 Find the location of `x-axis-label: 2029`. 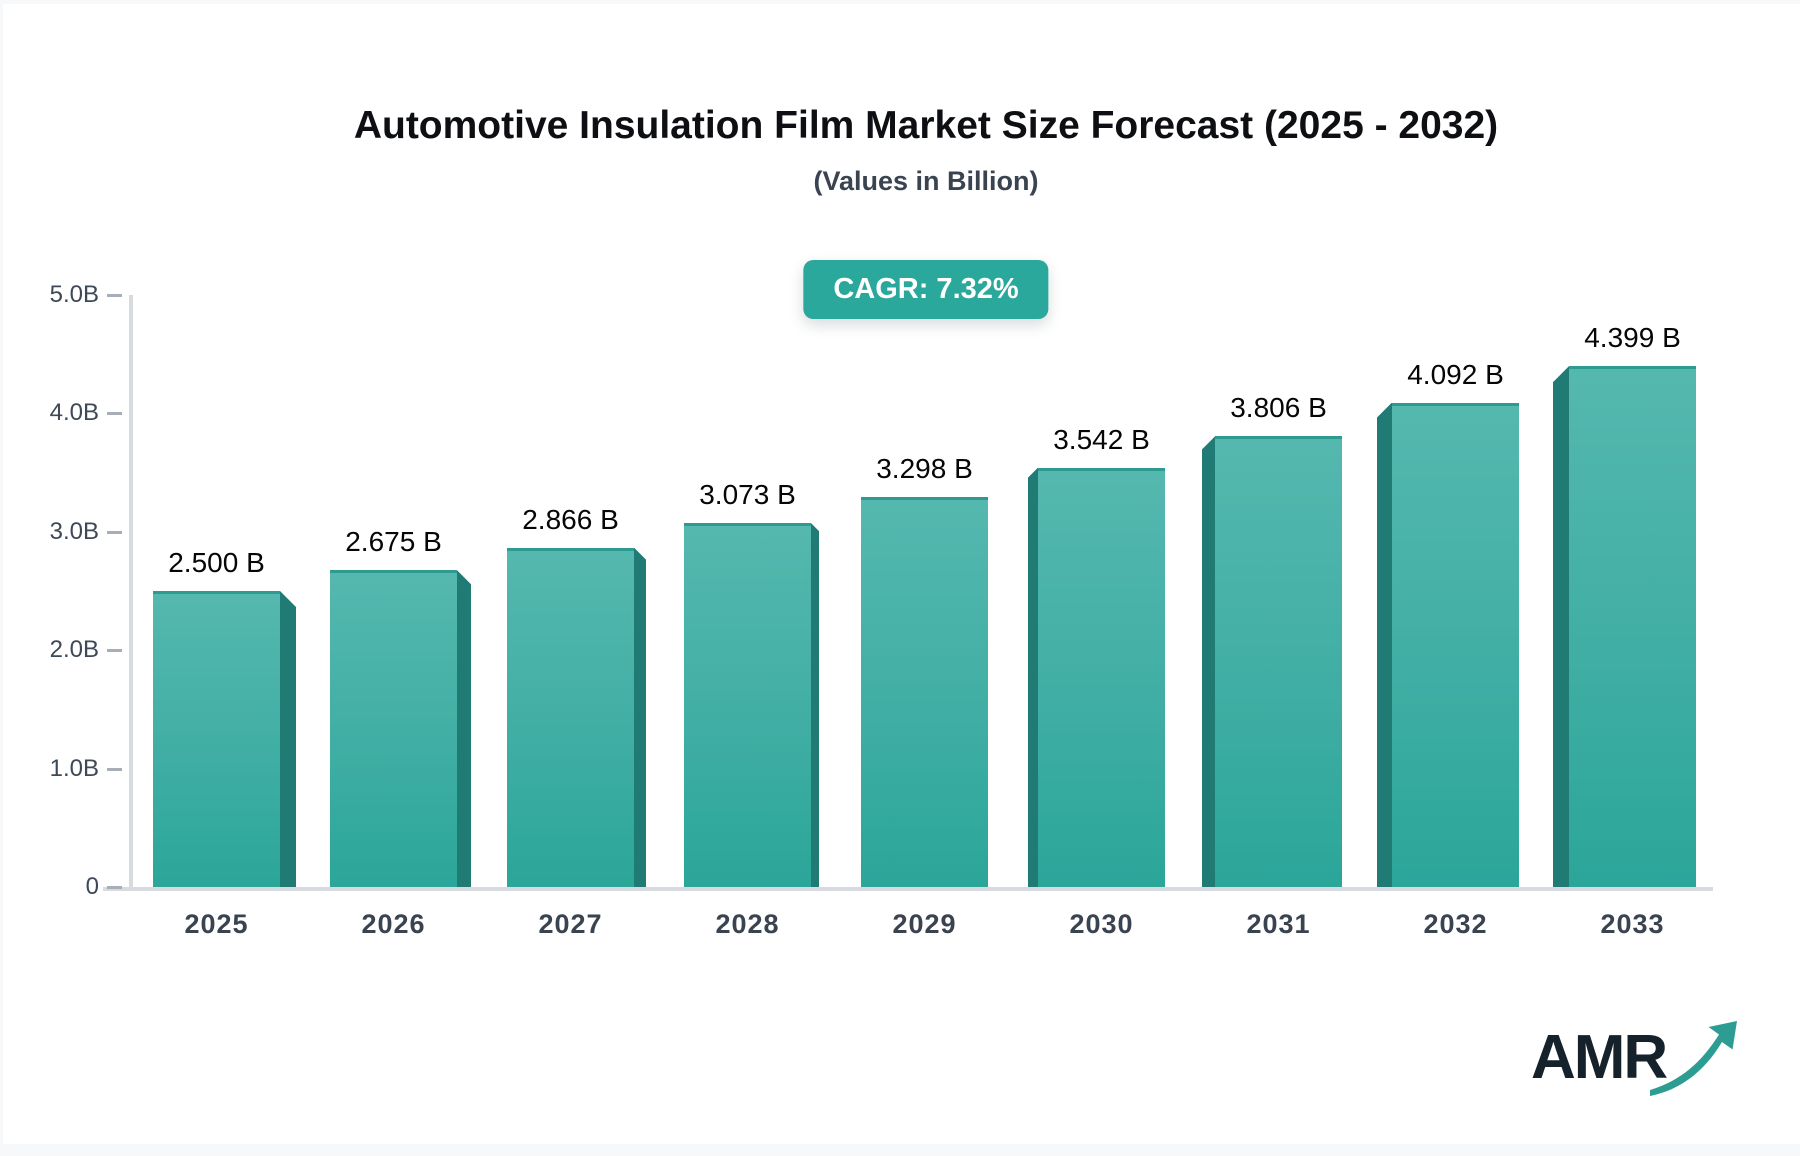

x-axis-label: 2029 is located at coordinates (924, 924).